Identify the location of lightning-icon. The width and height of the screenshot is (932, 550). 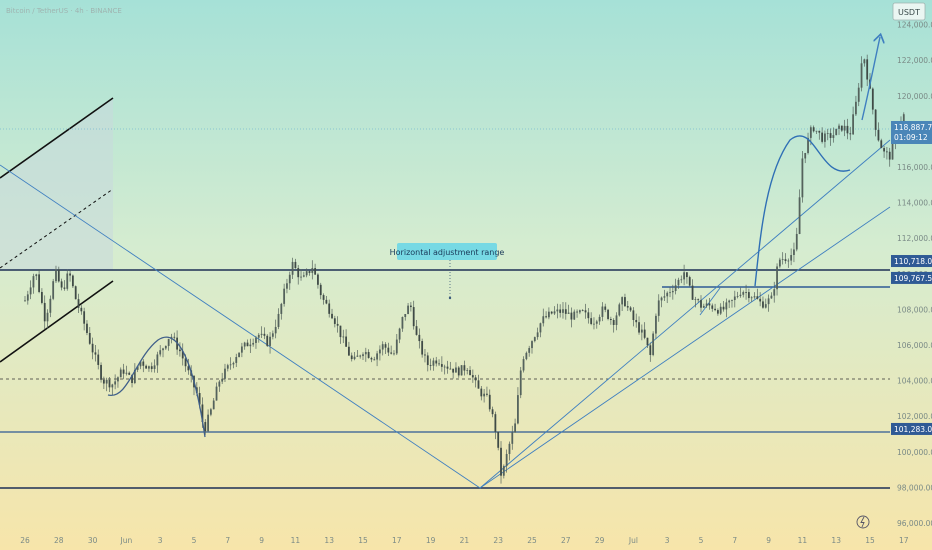
(863, 522).